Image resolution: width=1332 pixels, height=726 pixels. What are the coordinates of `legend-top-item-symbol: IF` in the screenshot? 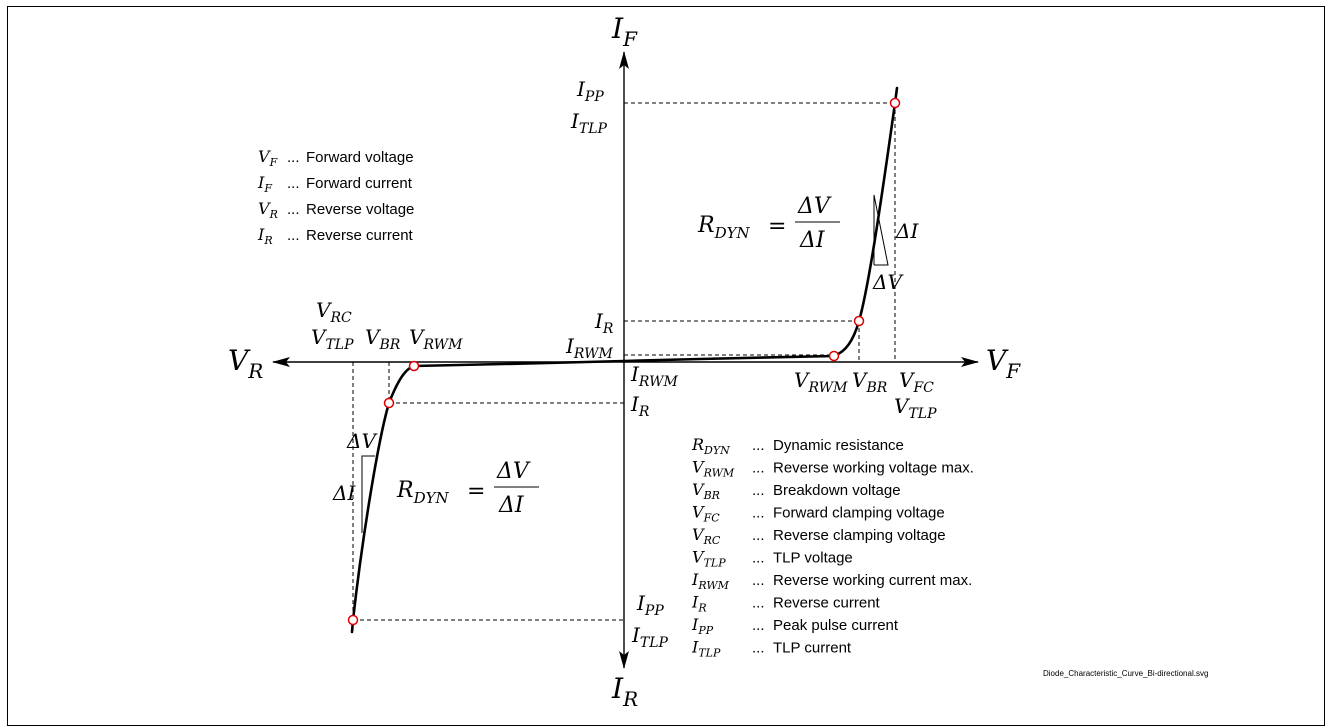 It's located at (264, 184).